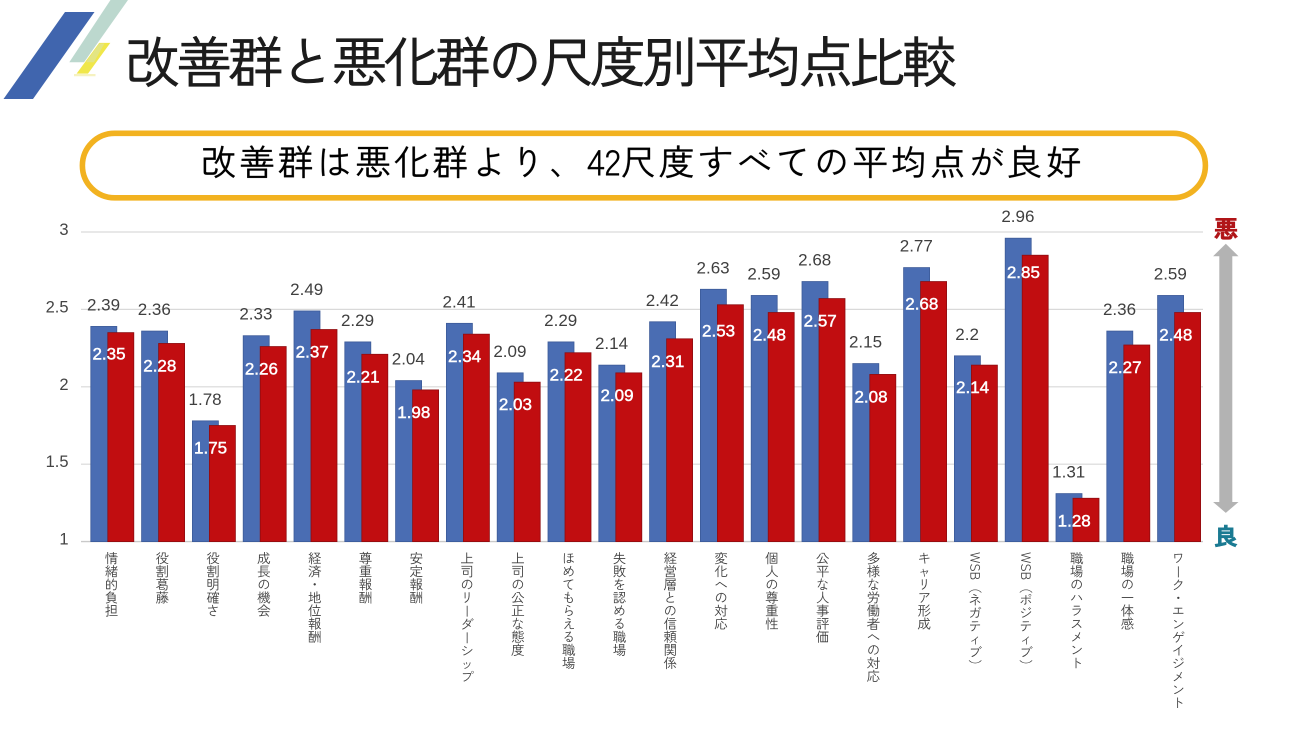 The height and width of the screenshot is (729, 1297). I want to click on svg-text: 2.04, so click(408, 359).